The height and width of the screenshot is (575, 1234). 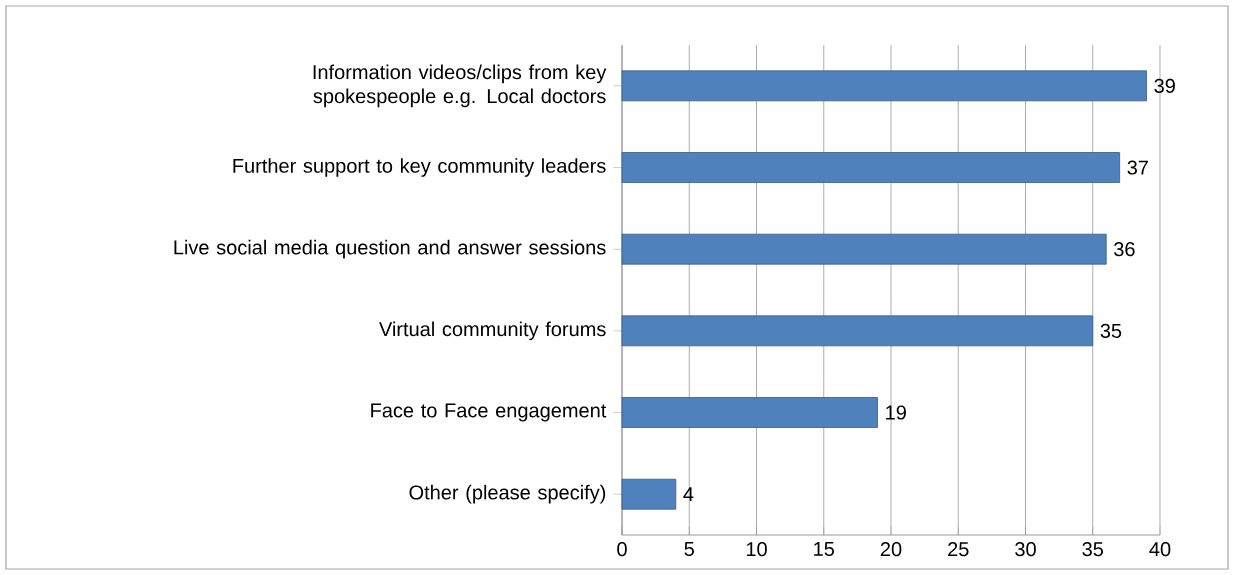 I want to click on data-label: 19, so click(x=896, y=412).